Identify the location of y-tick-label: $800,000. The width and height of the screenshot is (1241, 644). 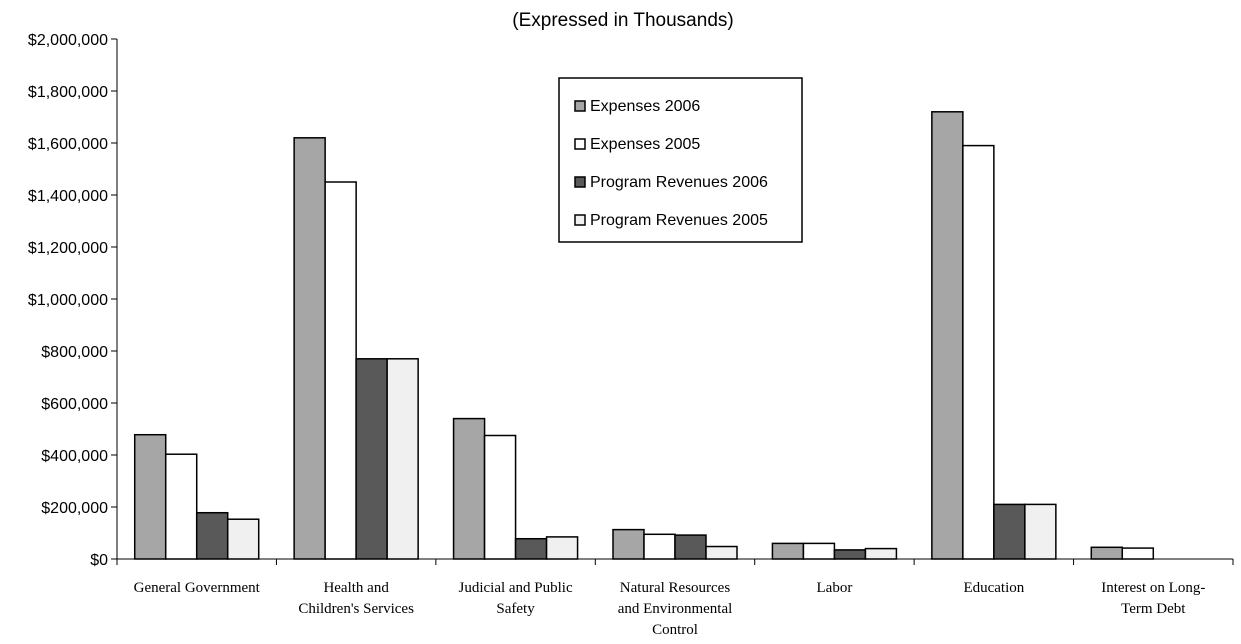
(74, 352).